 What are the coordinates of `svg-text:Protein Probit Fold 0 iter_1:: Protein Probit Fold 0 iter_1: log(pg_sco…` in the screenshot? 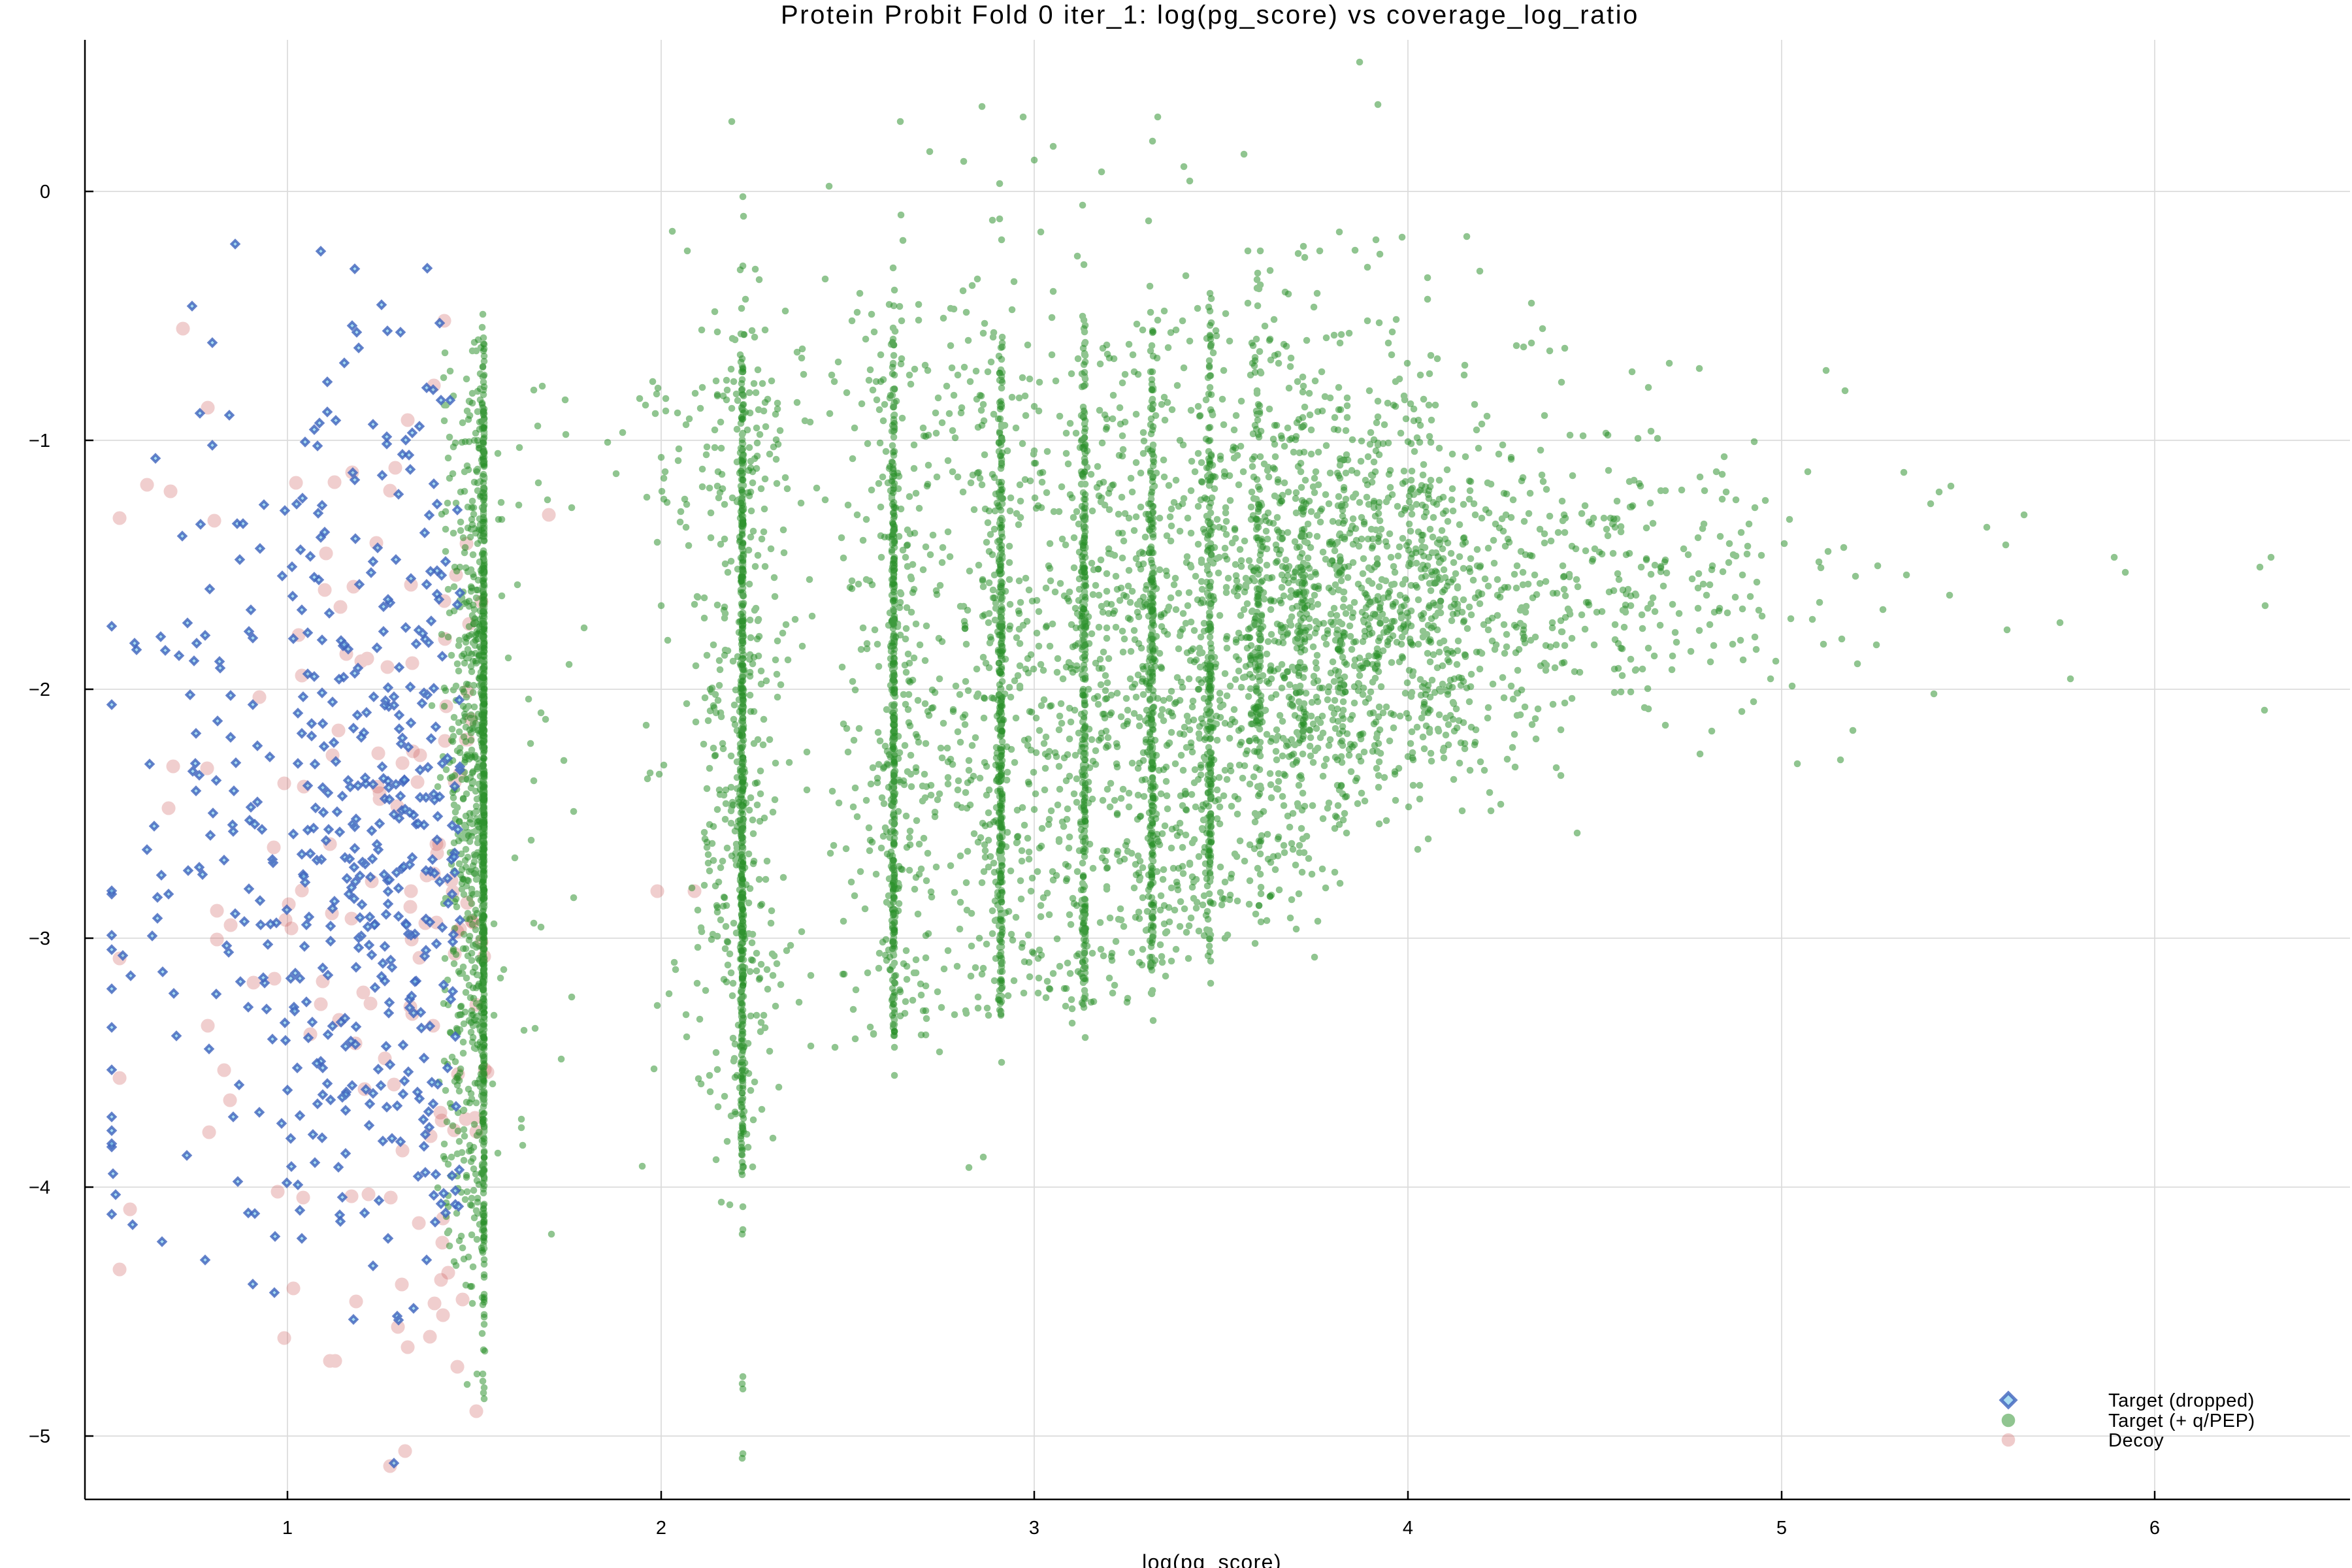 It's located at (1210, 15).